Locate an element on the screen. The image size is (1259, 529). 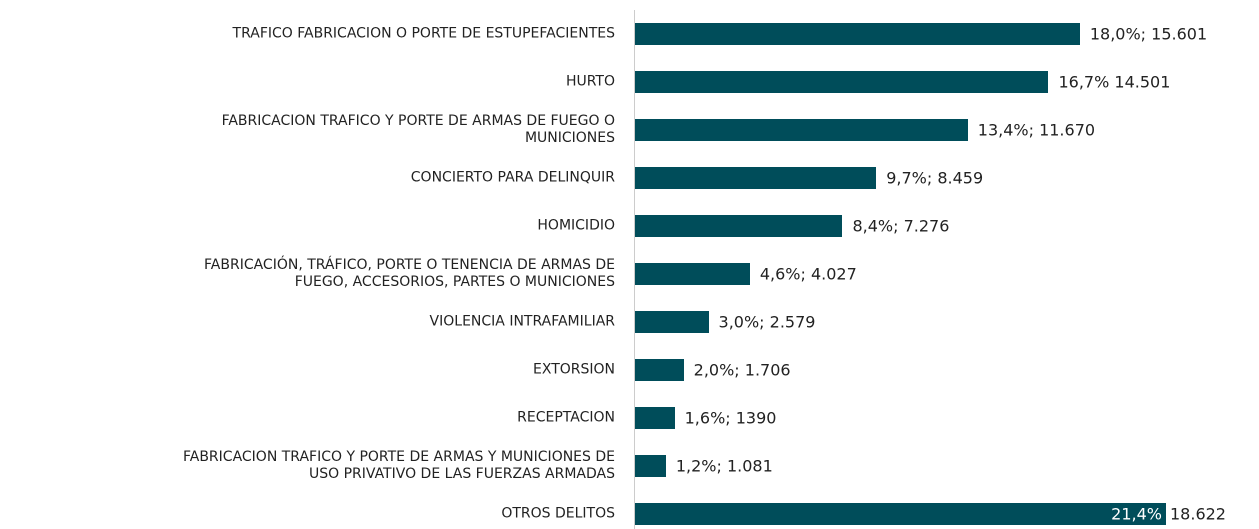
value-label: 18,0%; 15.601 is located at coordinates (1148, 34).